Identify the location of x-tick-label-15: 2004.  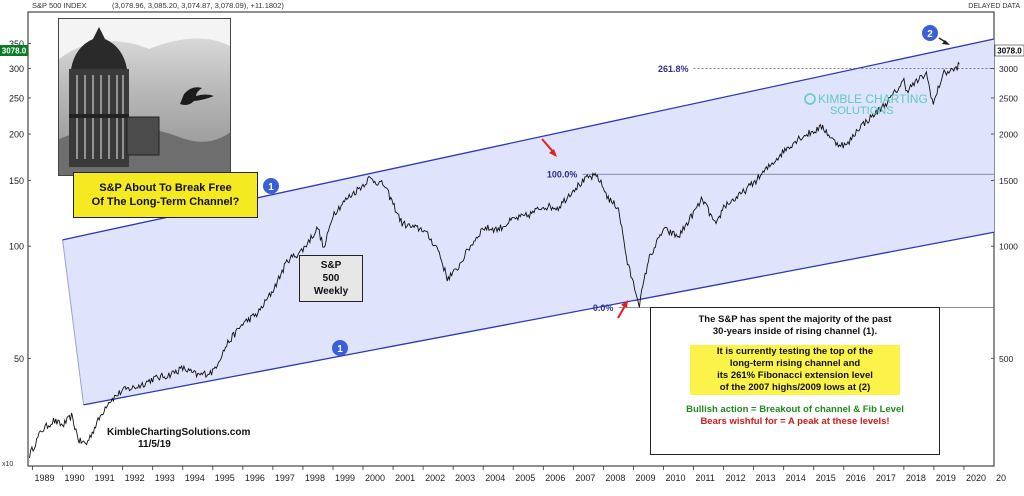
(495, 478).